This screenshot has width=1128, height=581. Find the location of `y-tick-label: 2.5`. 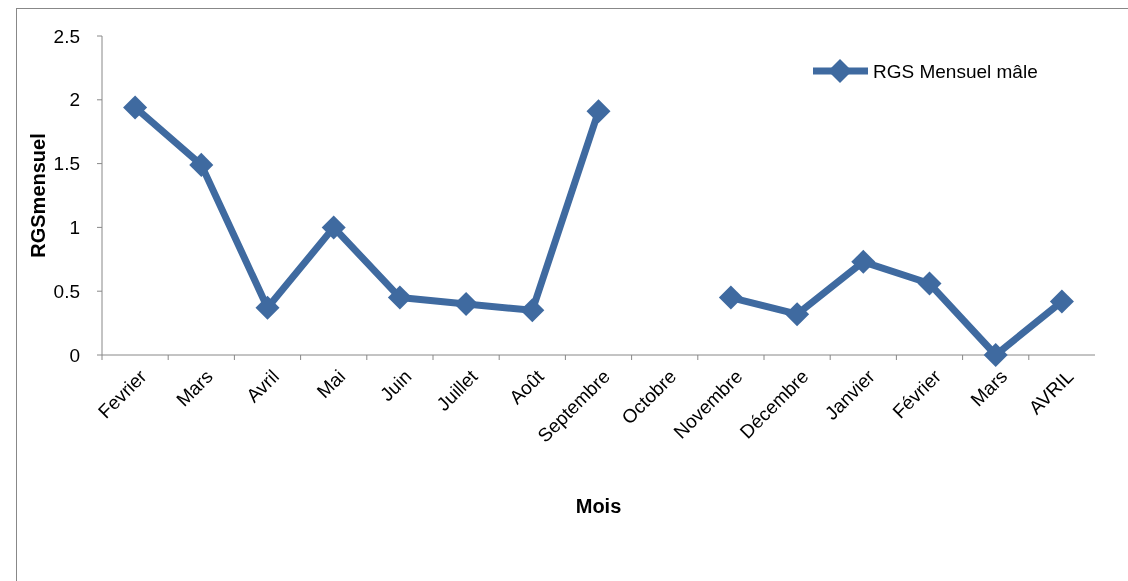

y-tick-label: 2.5 is located at coordinates (66, 36).